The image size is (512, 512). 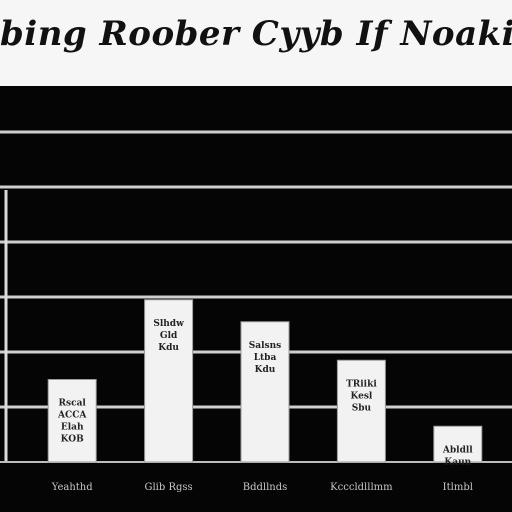 What do you see at coordinates (256, 34) in the screenshot?
I see `chart-title: bing Roober Cyyb If Noaking 6` at bounding box center [256, 34].